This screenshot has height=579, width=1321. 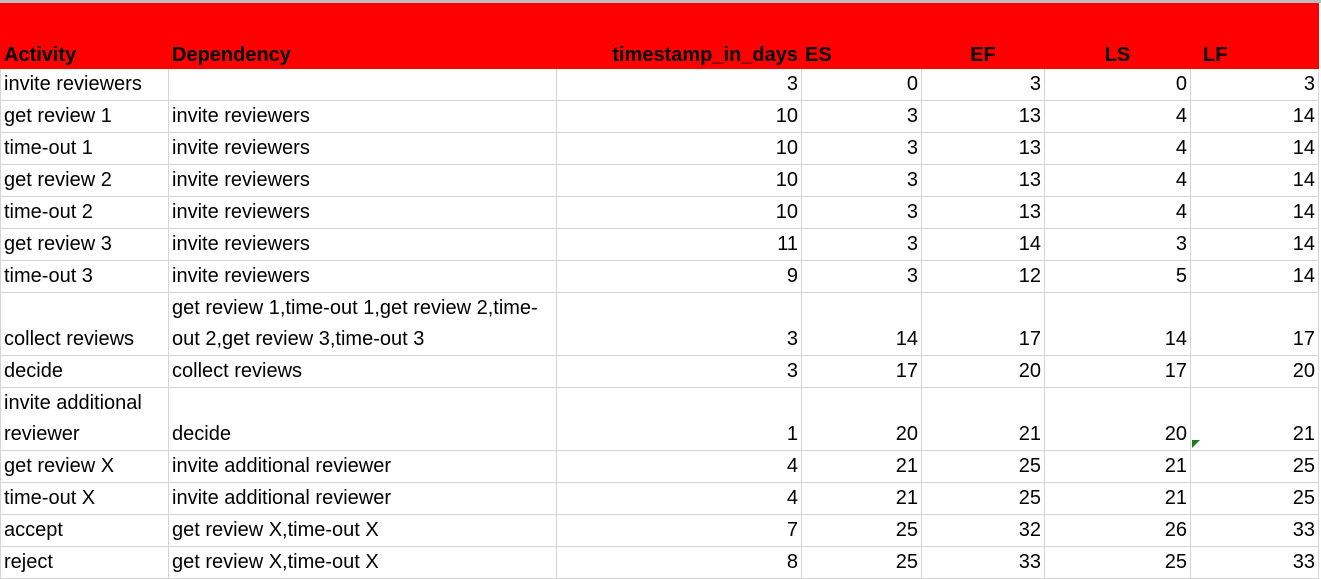 What do you see at coordinates (861, 36) in the screenshot?
I see `header-es: ES` at bounding box center [861, 36].